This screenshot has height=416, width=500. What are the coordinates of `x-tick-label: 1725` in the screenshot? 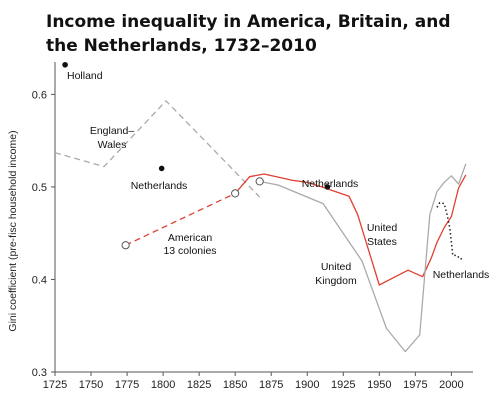 It's located at (55, 385).